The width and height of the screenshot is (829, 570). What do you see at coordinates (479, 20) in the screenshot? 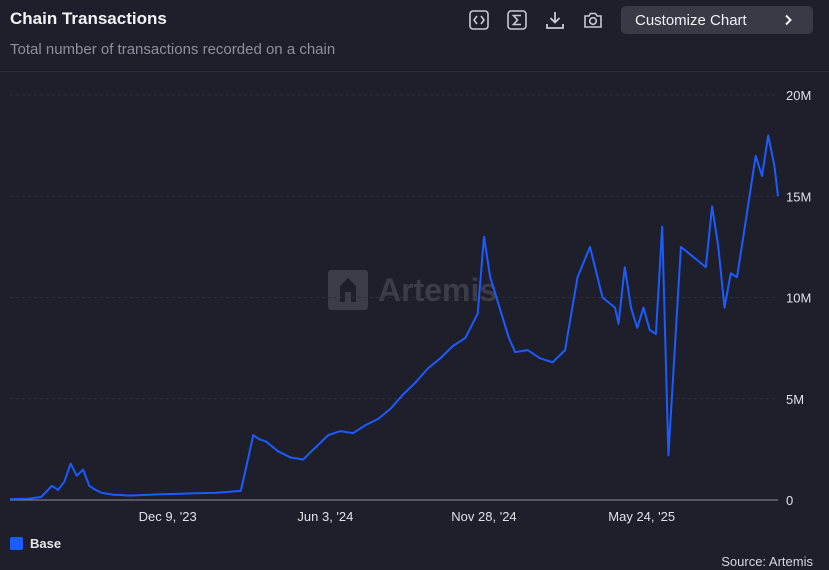
I see `code-icon` at bounding box center [479, 20].